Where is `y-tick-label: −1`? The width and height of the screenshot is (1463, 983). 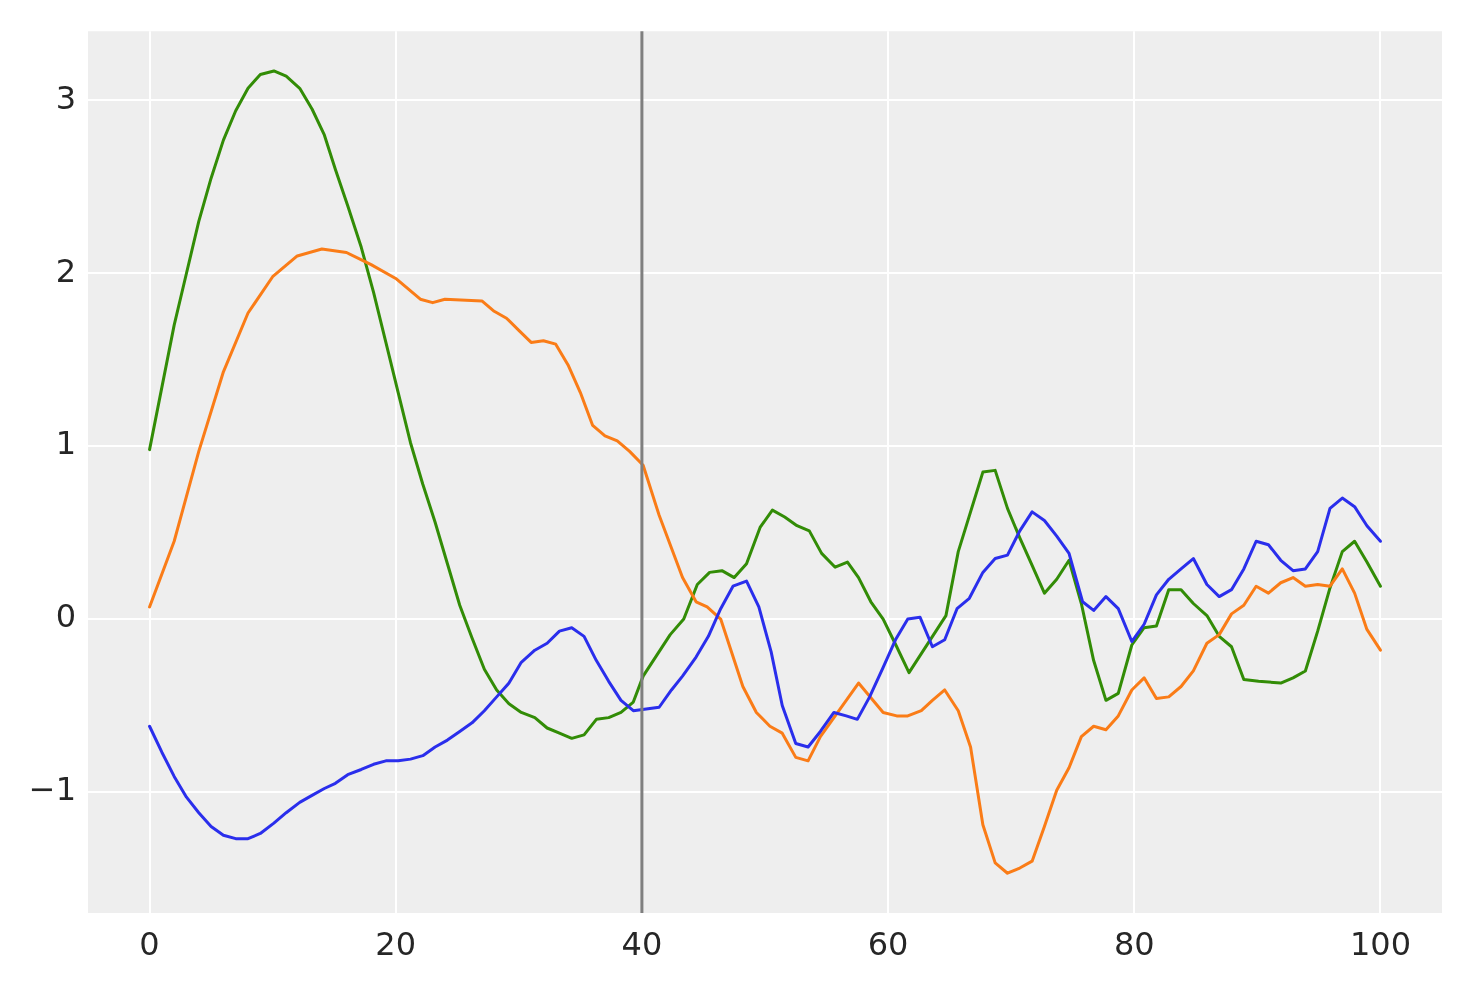 y-tick-label: −1 is located at coordinates (52, 789).